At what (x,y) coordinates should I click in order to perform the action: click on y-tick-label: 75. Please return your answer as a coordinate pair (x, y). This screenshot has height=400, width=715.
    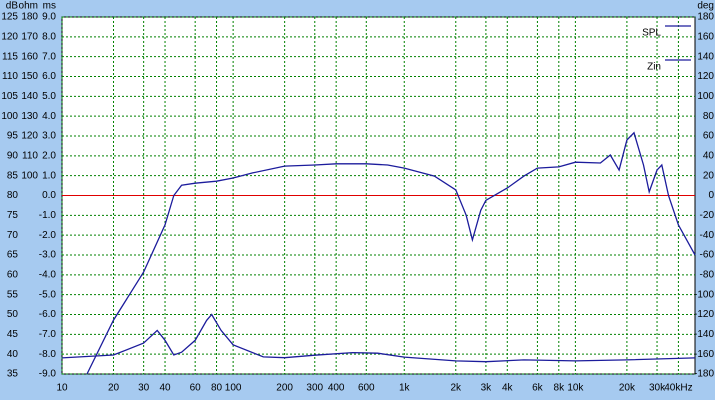
    Looking at the image, I should click on (13, 215).